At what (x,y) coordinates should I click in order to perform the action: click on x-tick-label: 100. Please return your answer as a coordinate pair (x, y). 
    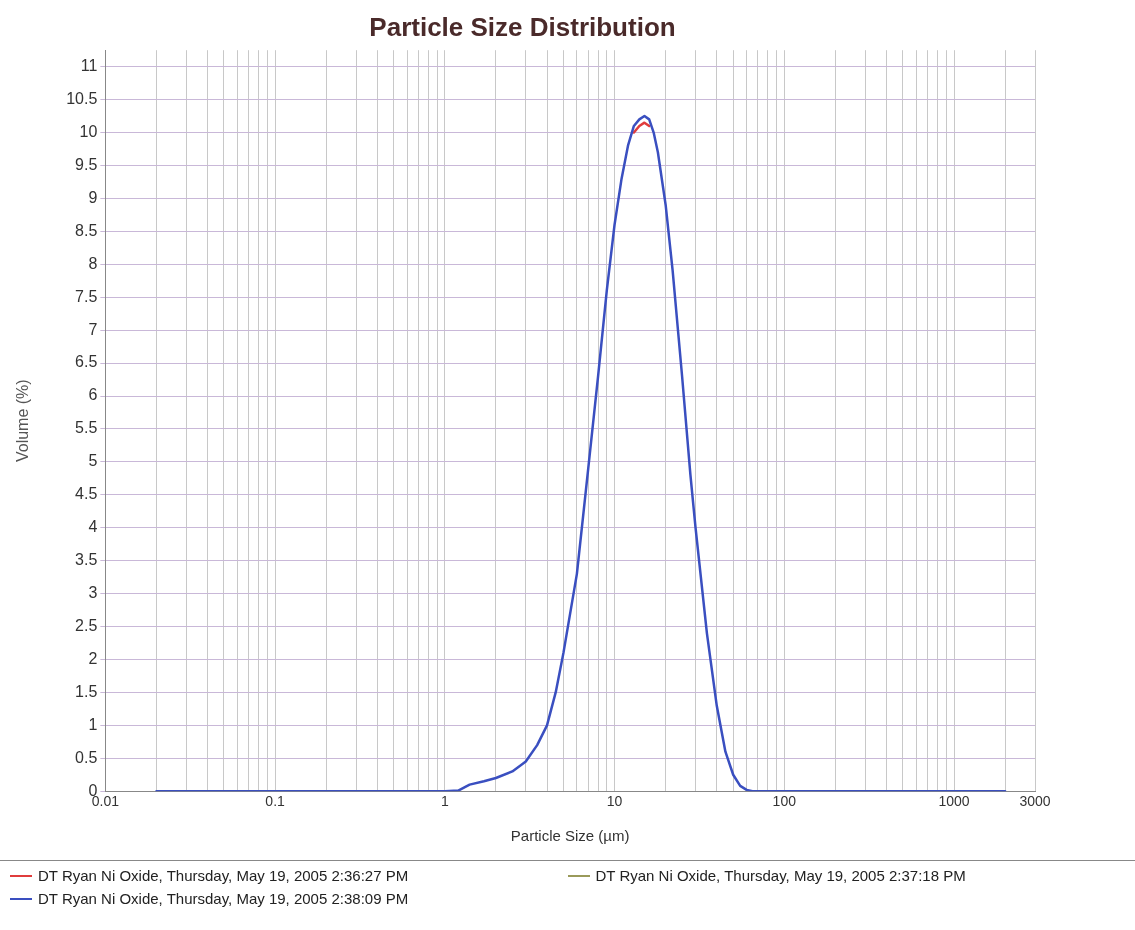
    Looking at the image, I should click on (784, 801).